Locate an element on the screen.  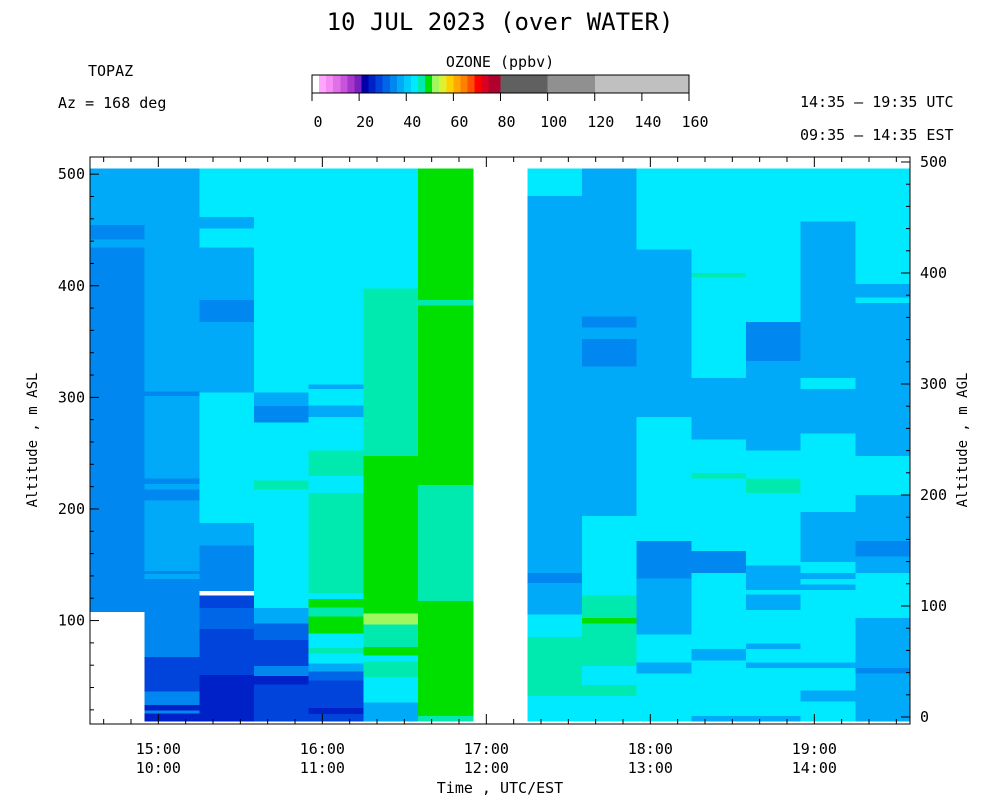
x-axis-label: Time , UTC/EST is located at coordinates (500, 788).